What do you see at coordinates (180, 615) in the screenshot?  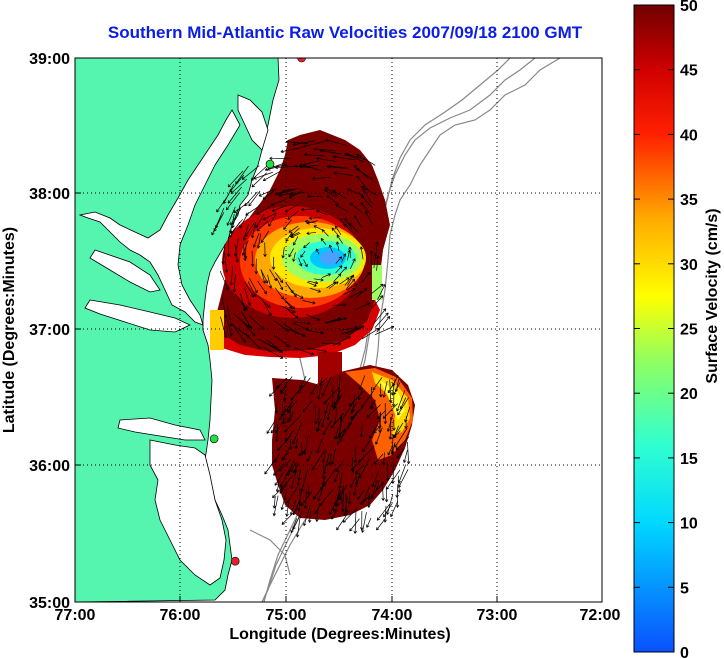 I see `x-tick-label: 76:00` at bounding box center [180, 615].